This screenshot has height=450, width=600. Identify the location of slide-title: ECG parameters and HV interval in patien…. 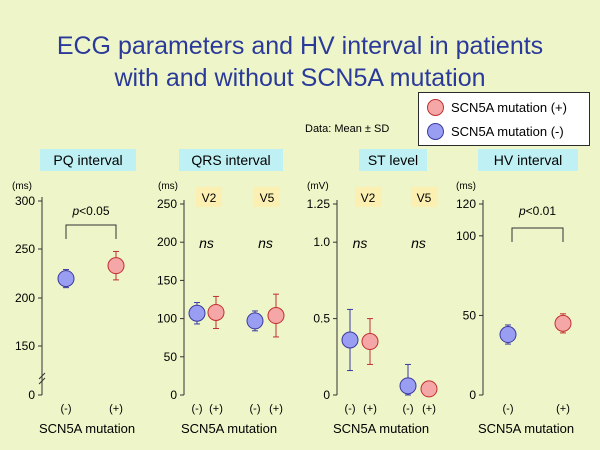
(300, 62).